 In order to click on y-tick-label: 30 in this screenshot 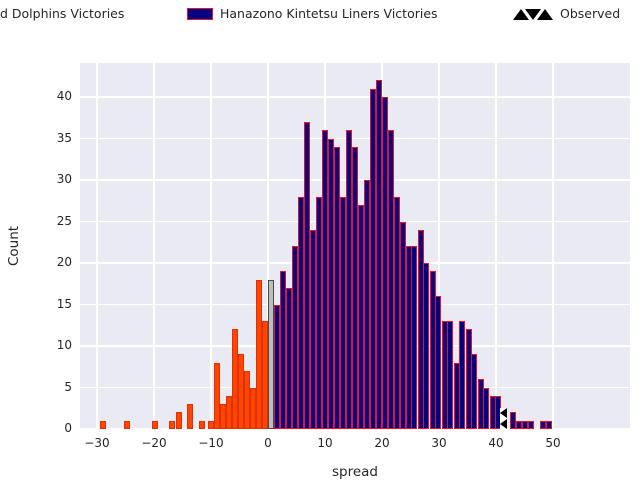, I will do `click(64, 179)`.